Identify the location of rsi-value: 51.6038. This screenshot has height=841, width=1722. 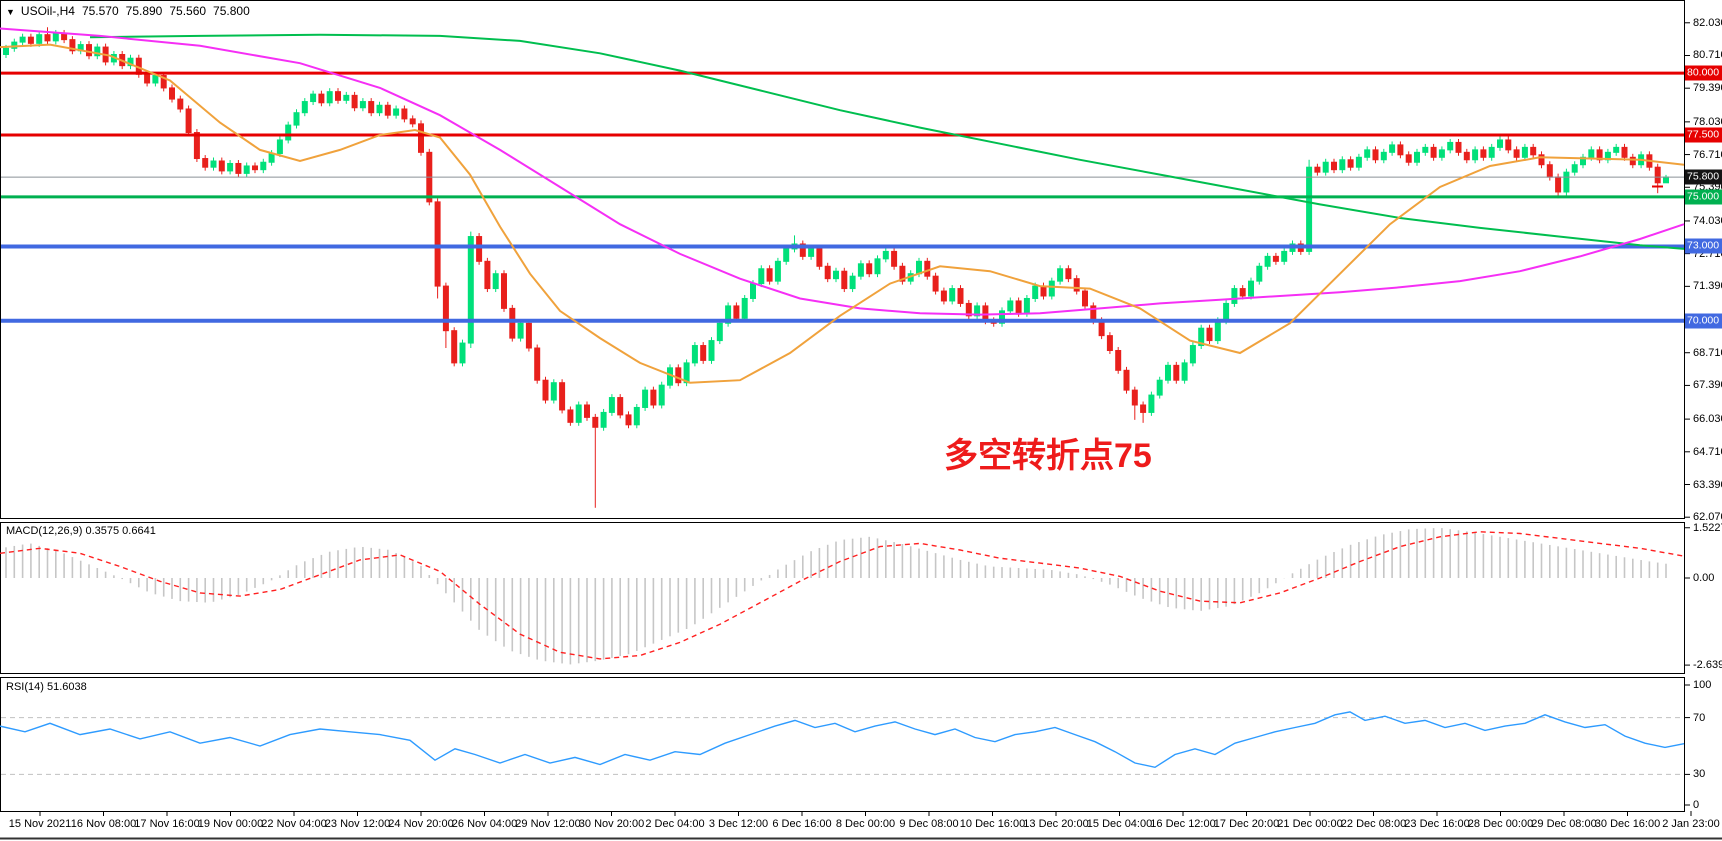
(66, 687).